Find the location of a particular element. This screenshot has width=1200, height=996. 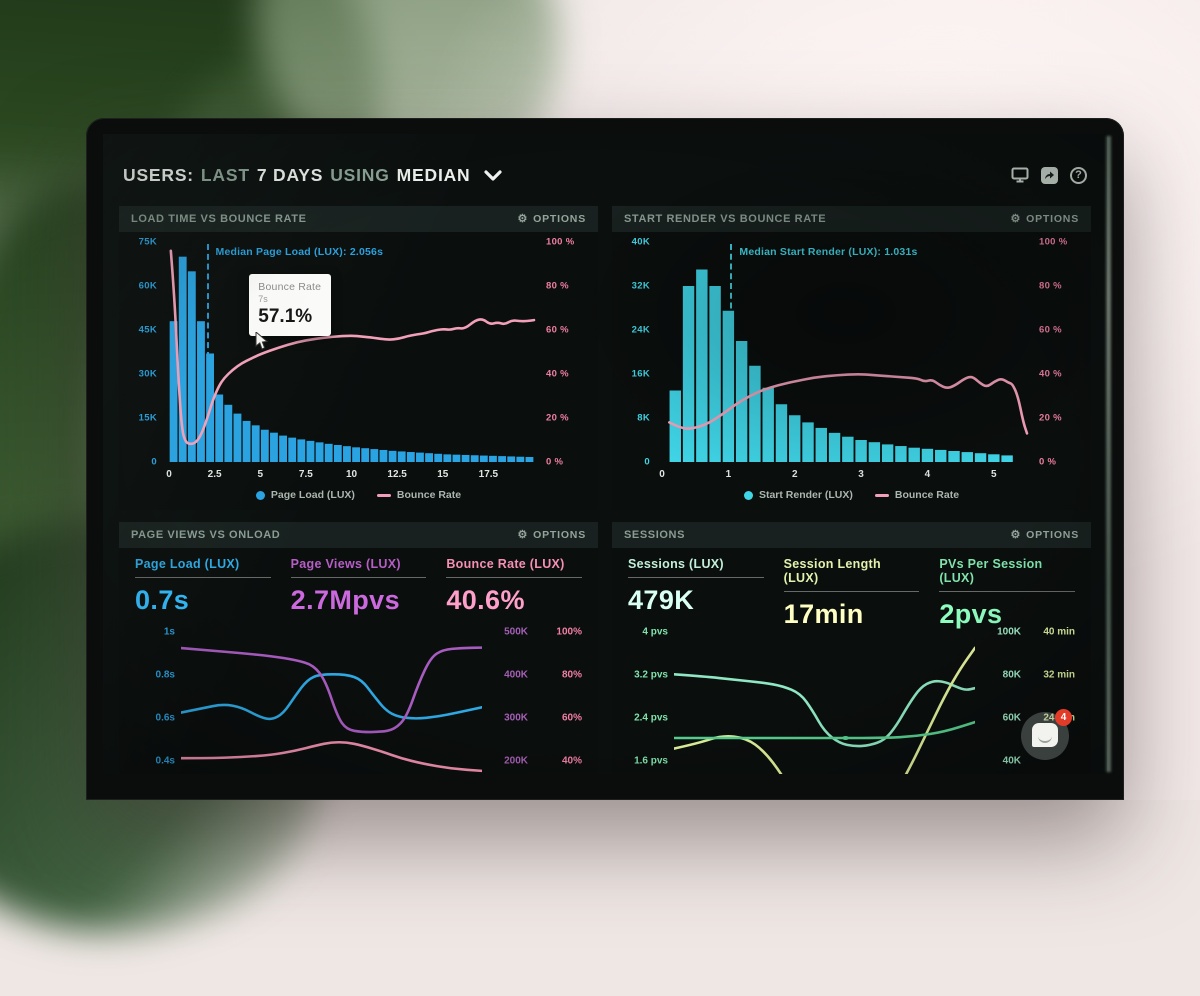

chat-launcher-button: 4 is located at coordinates (1045, 736).